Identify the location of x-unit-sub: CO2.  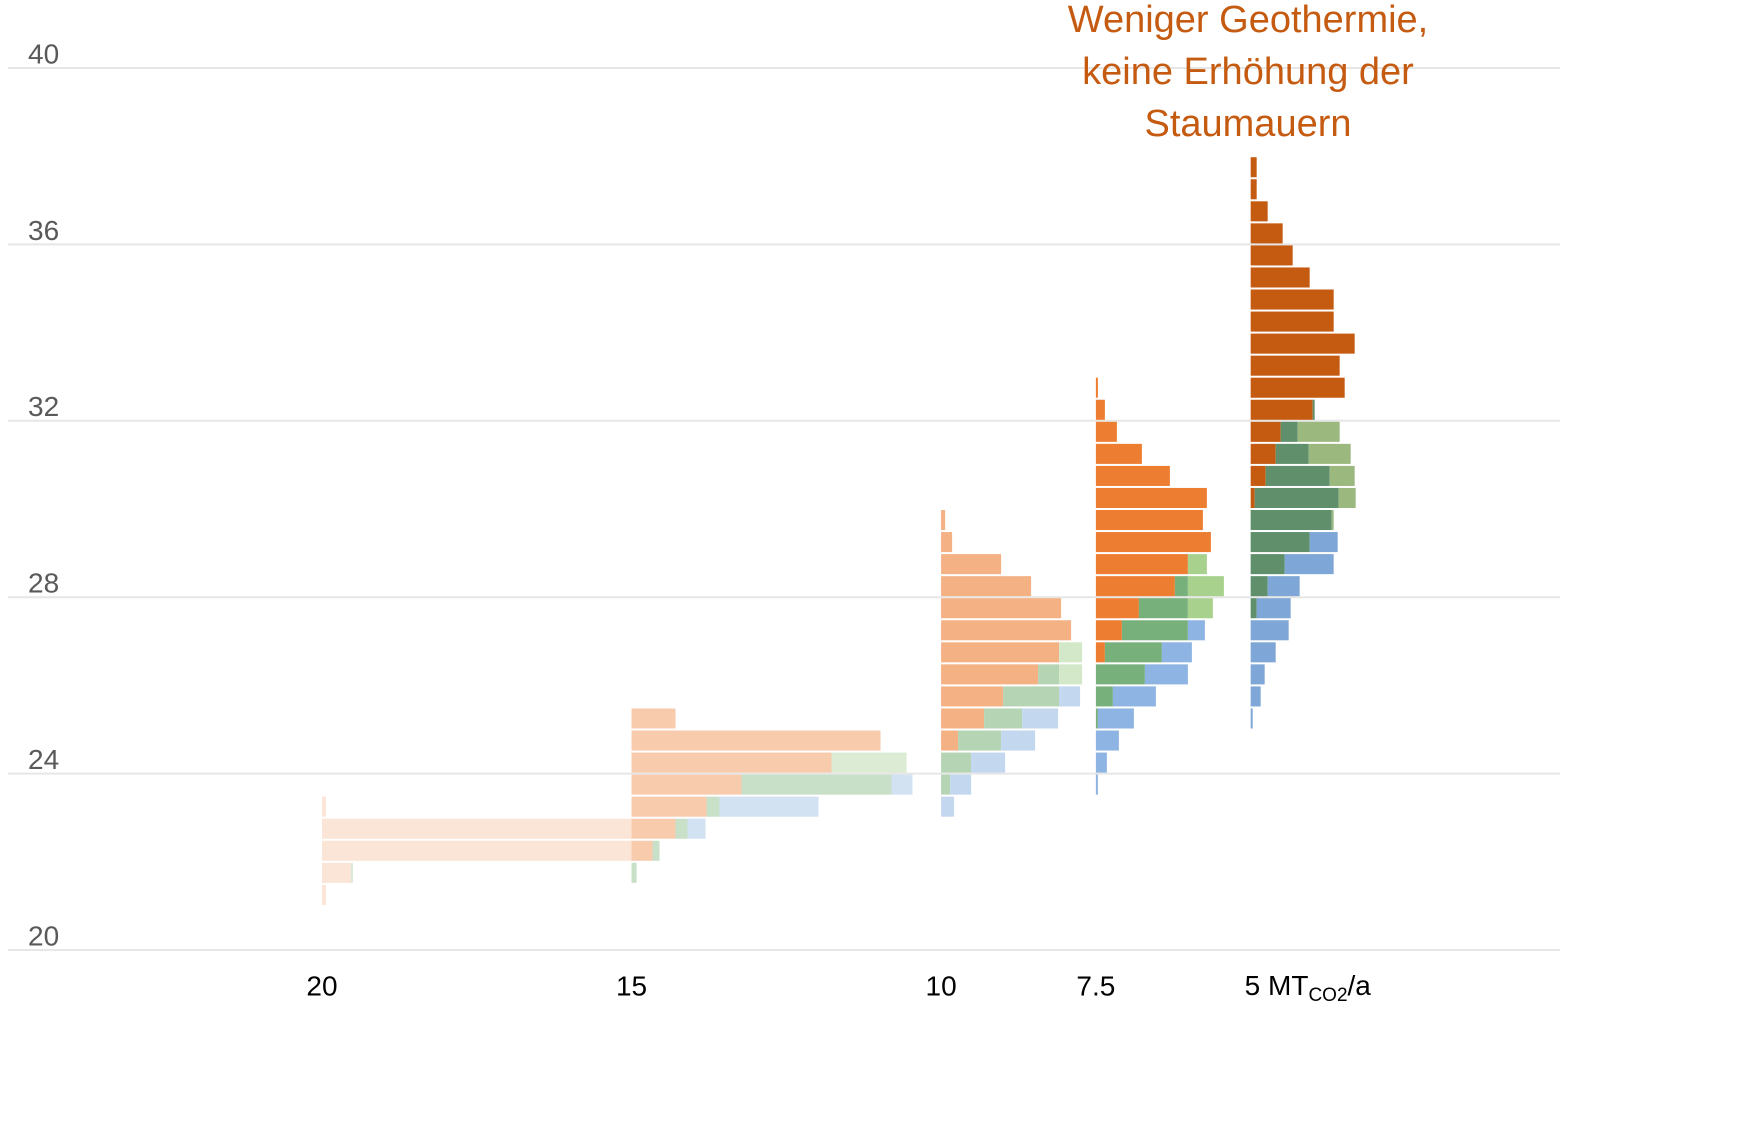
(1327, 995).